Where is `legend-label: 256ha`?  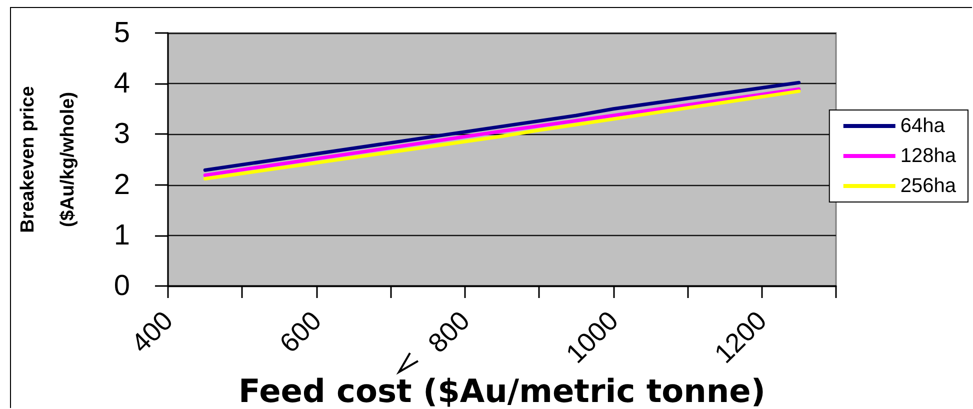
legend-label: 256ha is located at coordinates (928, 186).